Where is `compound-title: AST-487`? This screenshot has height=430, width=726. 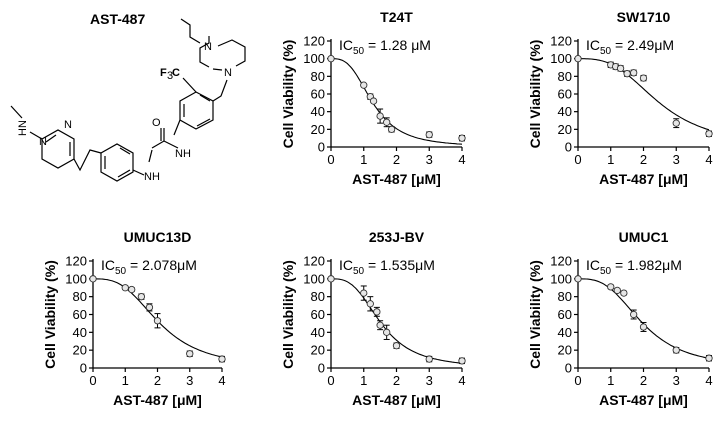 compound-title: AST-487 is located at coordinates (117, 19).